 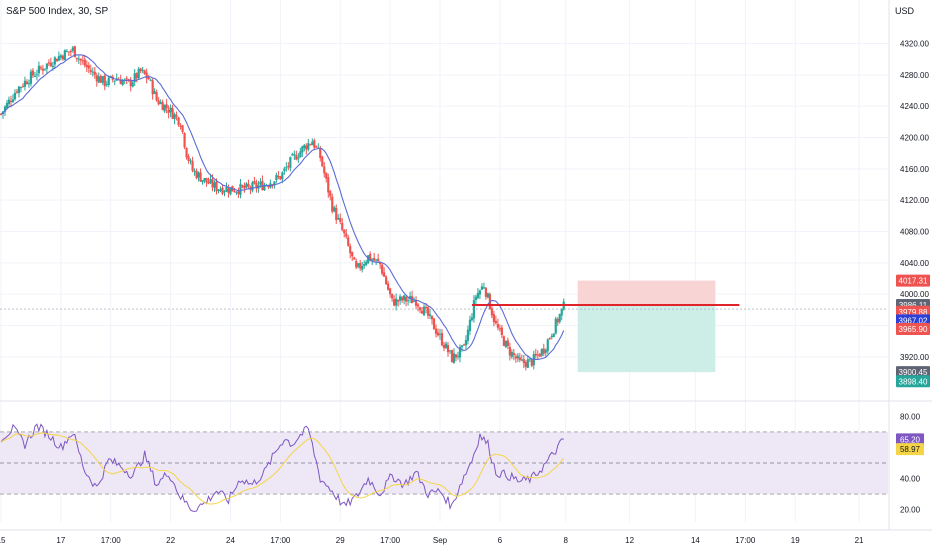 What do you see at coordinates (913, 305) in the screenshot?
I see `price-label-text: 3986.11` at bounding box center [913, 305].